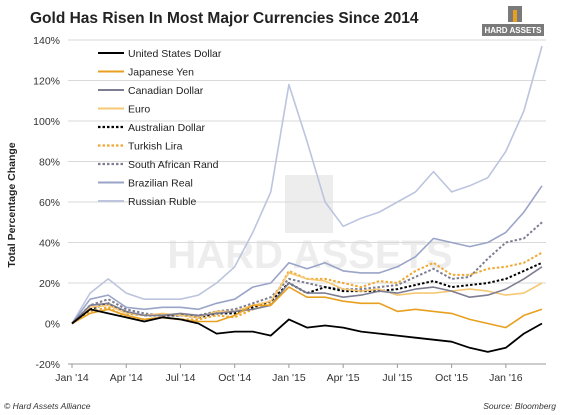  I want to click on x-tick-label: Jan '14, so click(72, 378).